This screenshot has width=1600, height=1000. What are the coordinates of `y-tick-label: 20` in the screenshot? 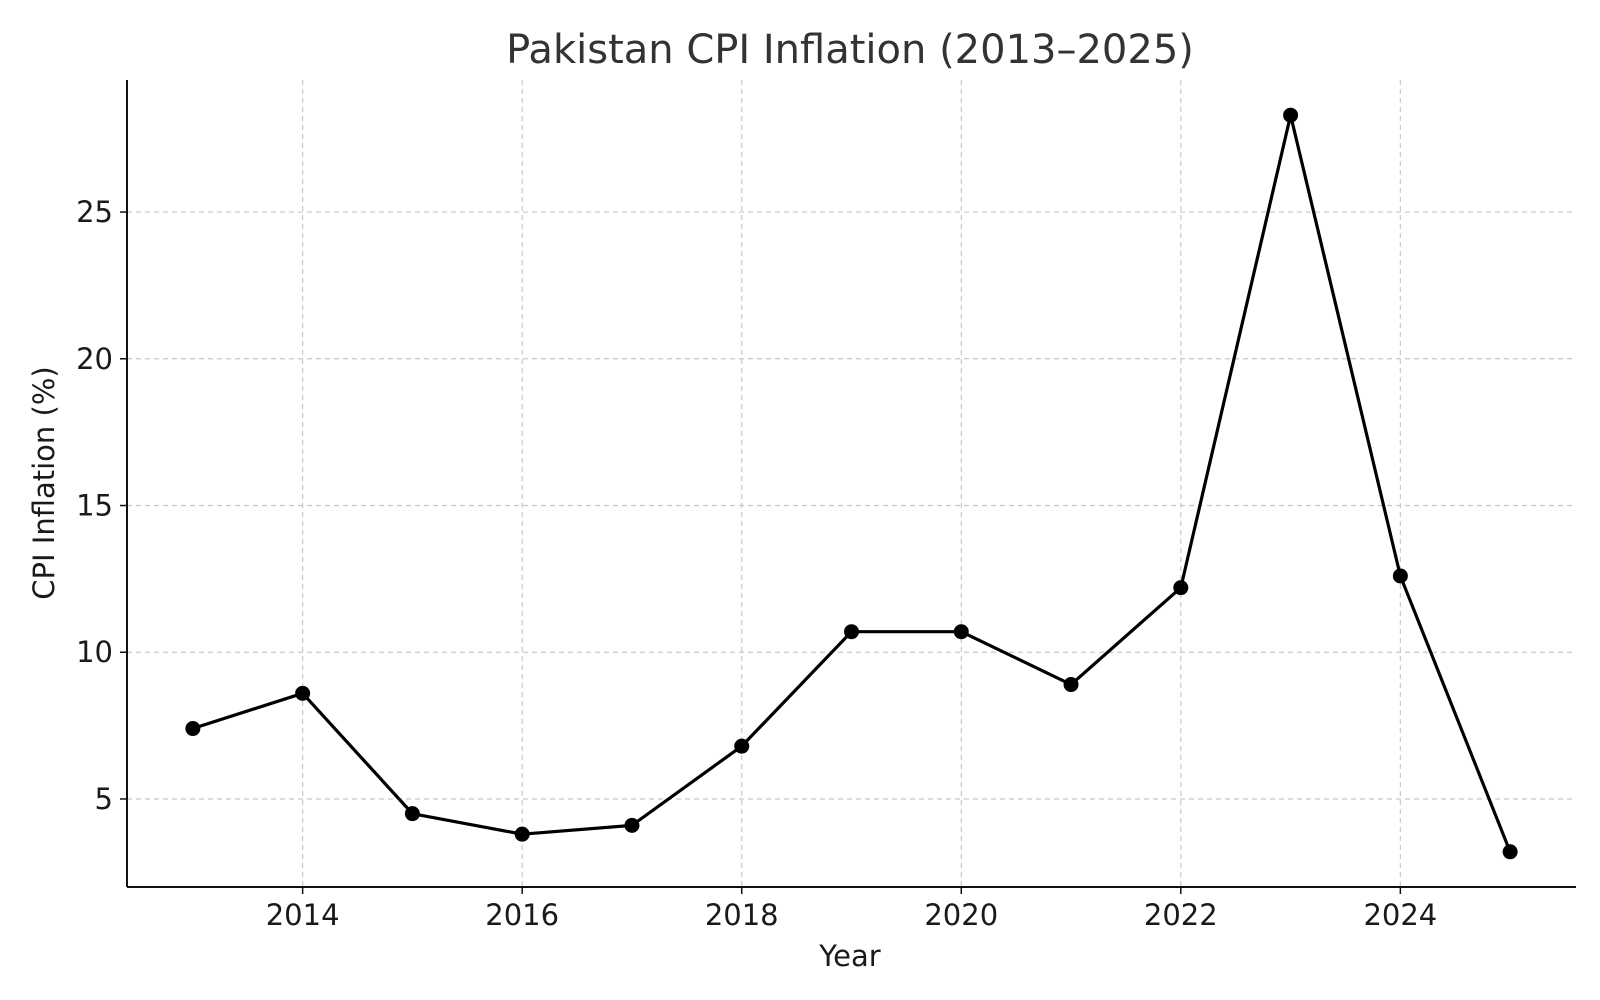 It's located at (94, 359).